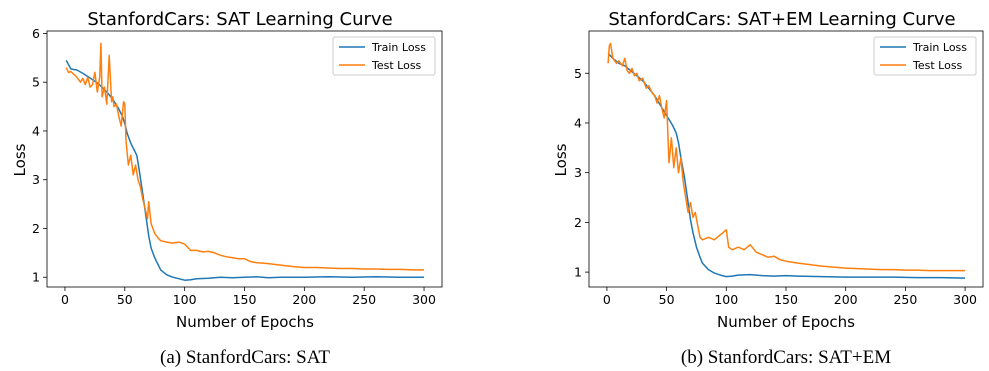 The width and height of the screenshot is (989, 371). Describe the element at coordinates (239, 19) in the screenshot. I see `chart-title: StanfordCars: SAT Learning Curve` at that location.